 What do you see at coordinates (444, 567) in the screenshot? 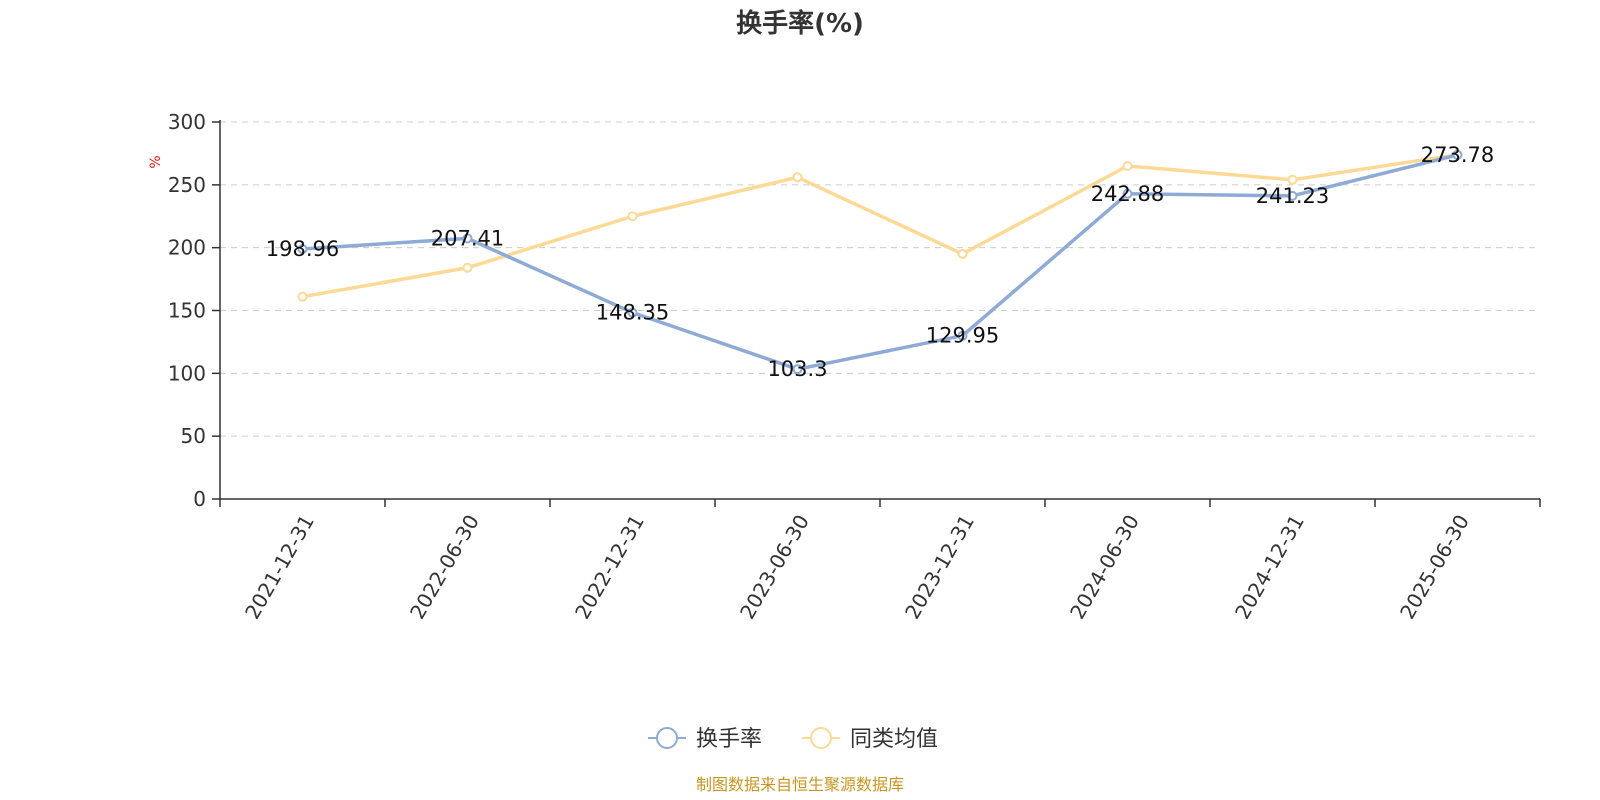
I see `x-tick-label: 2022-06-30` at bounding box center [444, 567].